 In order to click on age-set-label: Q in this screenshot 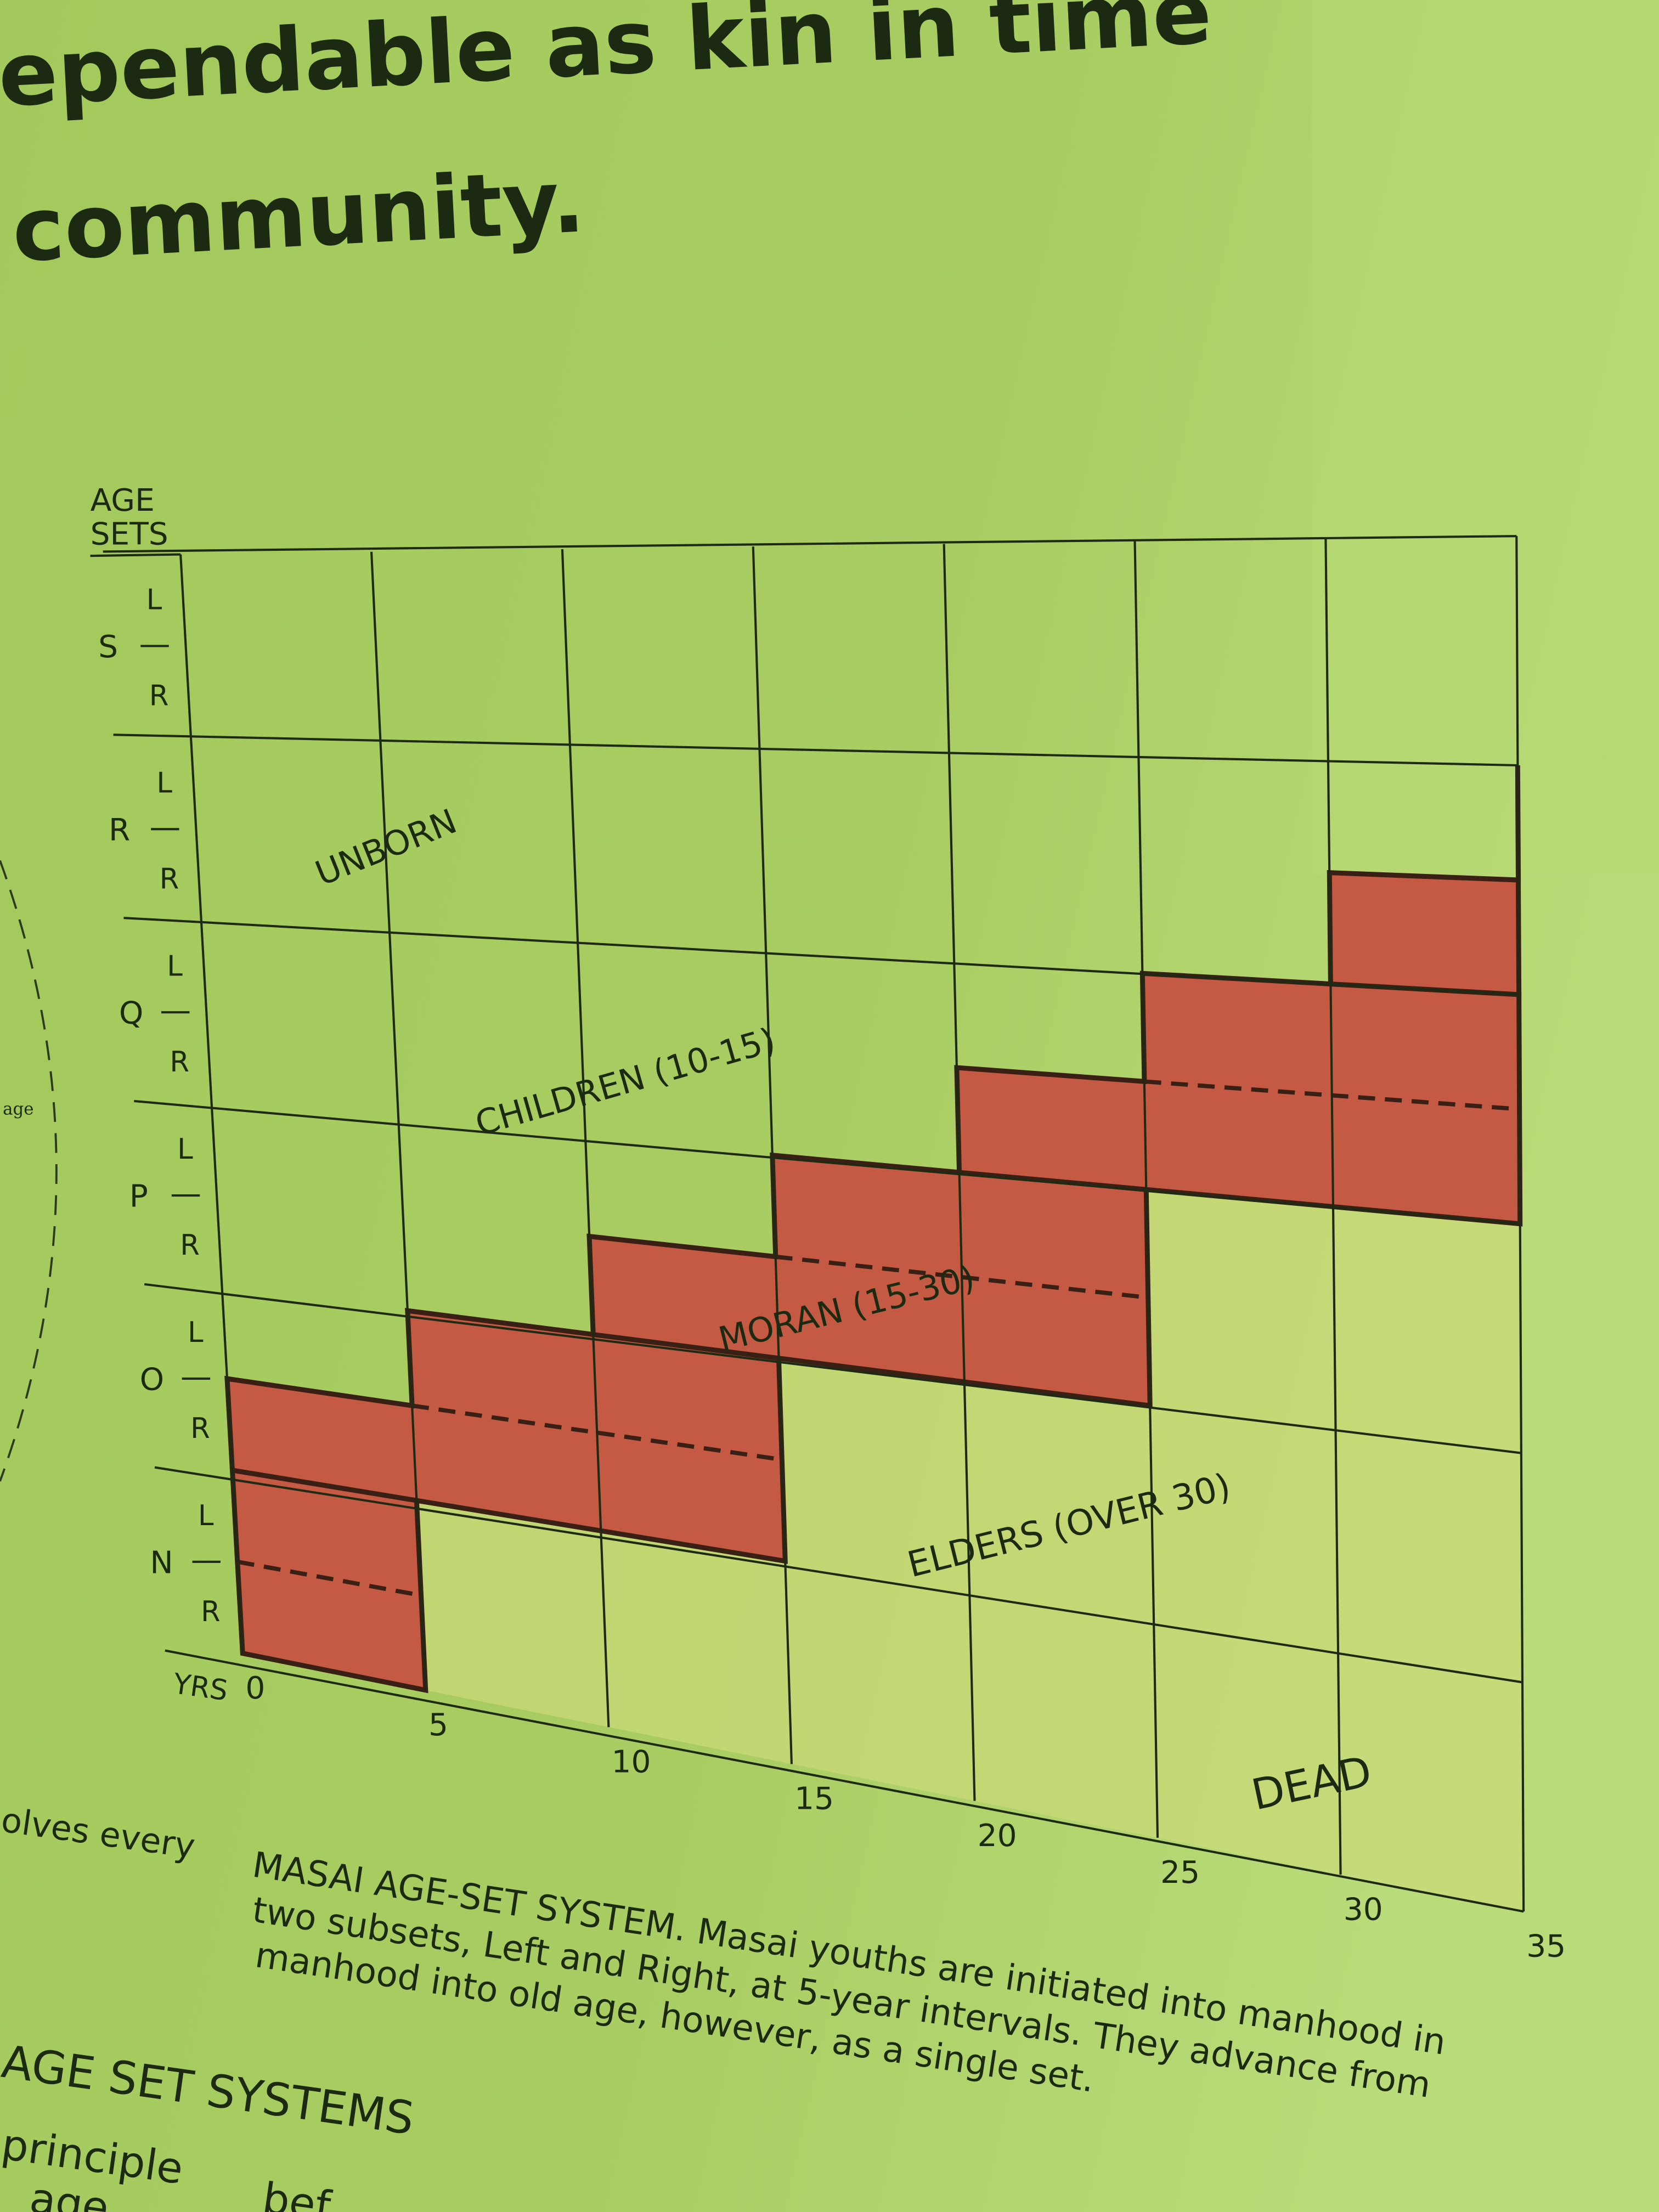, I will do `click(131, 1013)`.